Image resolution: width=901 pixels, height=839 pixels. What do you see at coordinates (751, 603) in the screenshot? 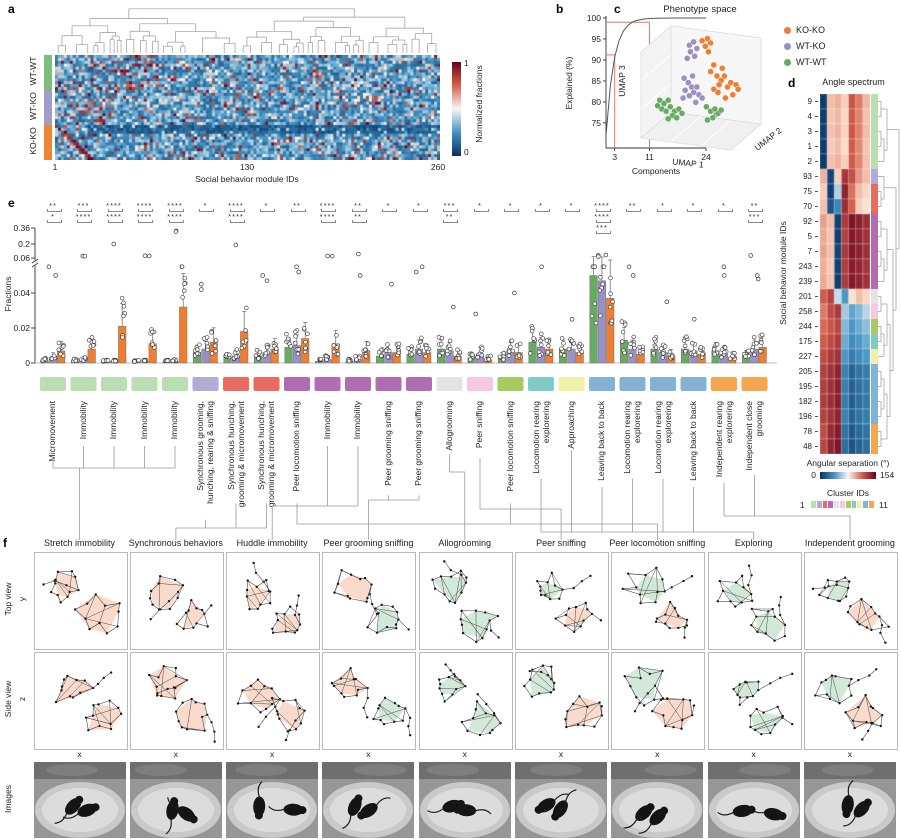
I see `pose-panel-top-svg` at bounding box center [751, 603].